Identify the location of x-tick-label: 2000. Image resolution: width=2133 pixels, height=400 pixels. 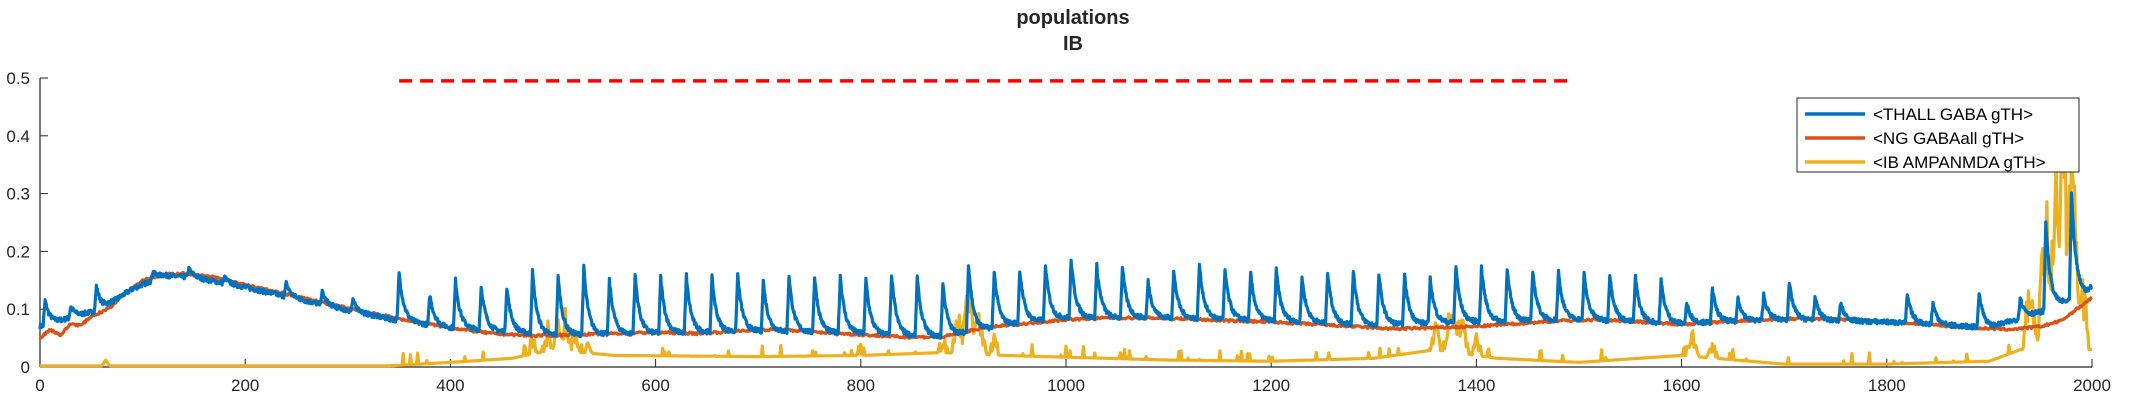
(2092, 385).